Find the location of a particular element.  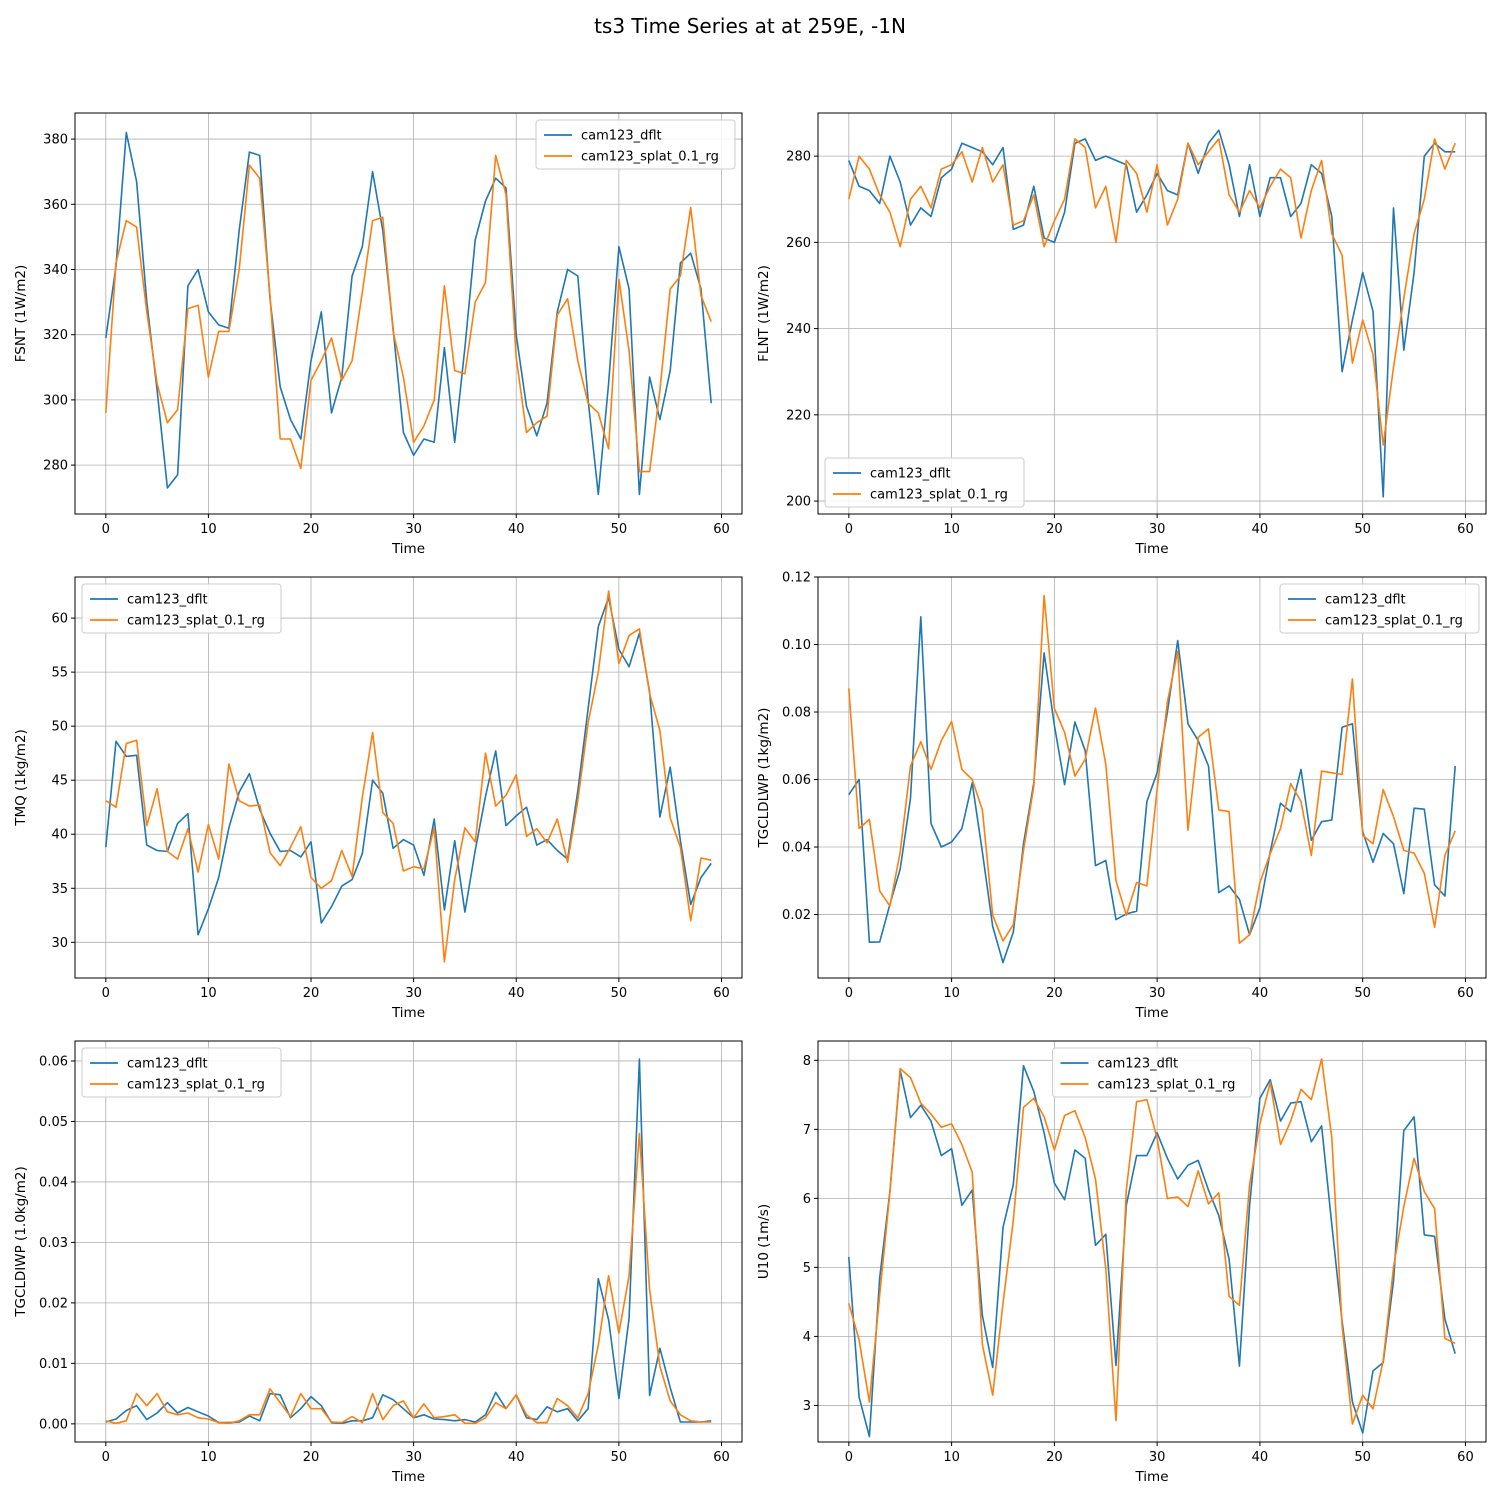

y-tick-label: 240 is located at coordinates (798, 329).